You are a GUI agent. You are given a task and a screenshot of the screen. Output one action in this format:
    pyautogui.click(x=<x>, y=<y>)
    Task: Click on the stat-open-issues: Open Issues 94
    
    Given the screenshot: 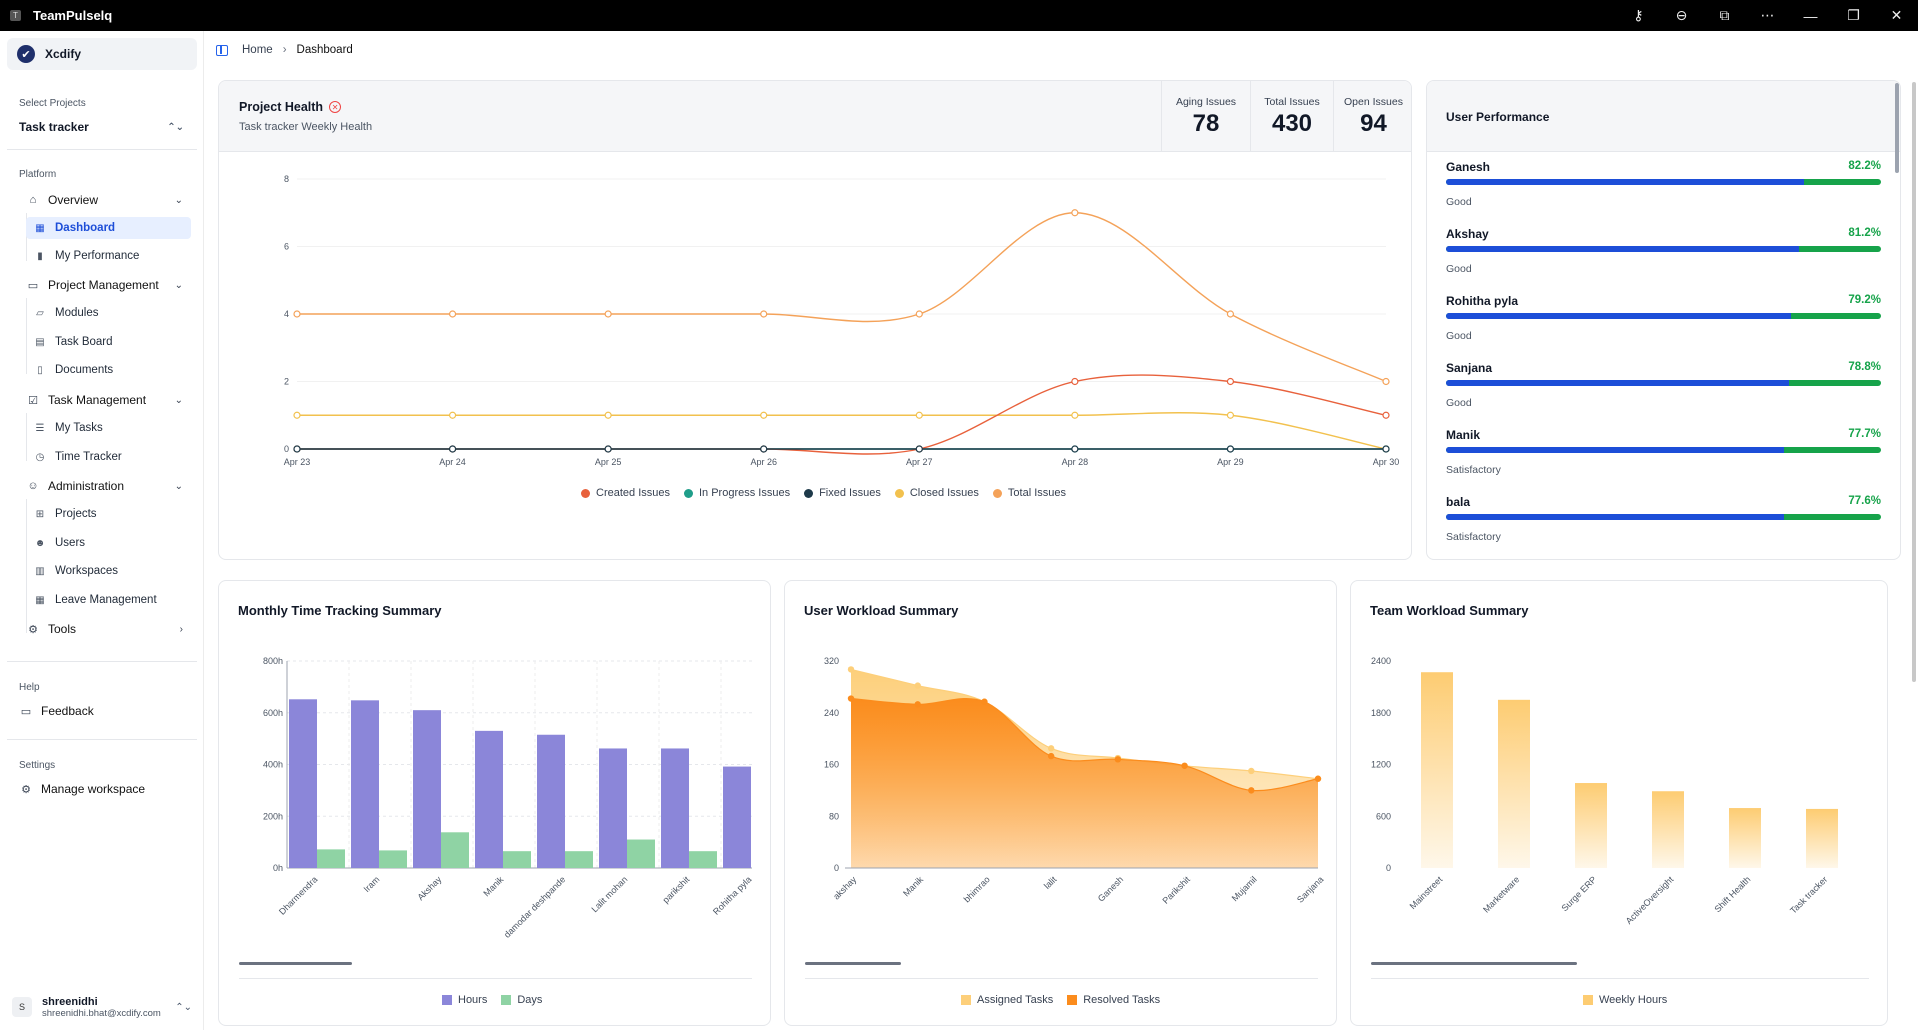 What is the action you would take?
    pyautogui.click(x=1372, y=116)
    